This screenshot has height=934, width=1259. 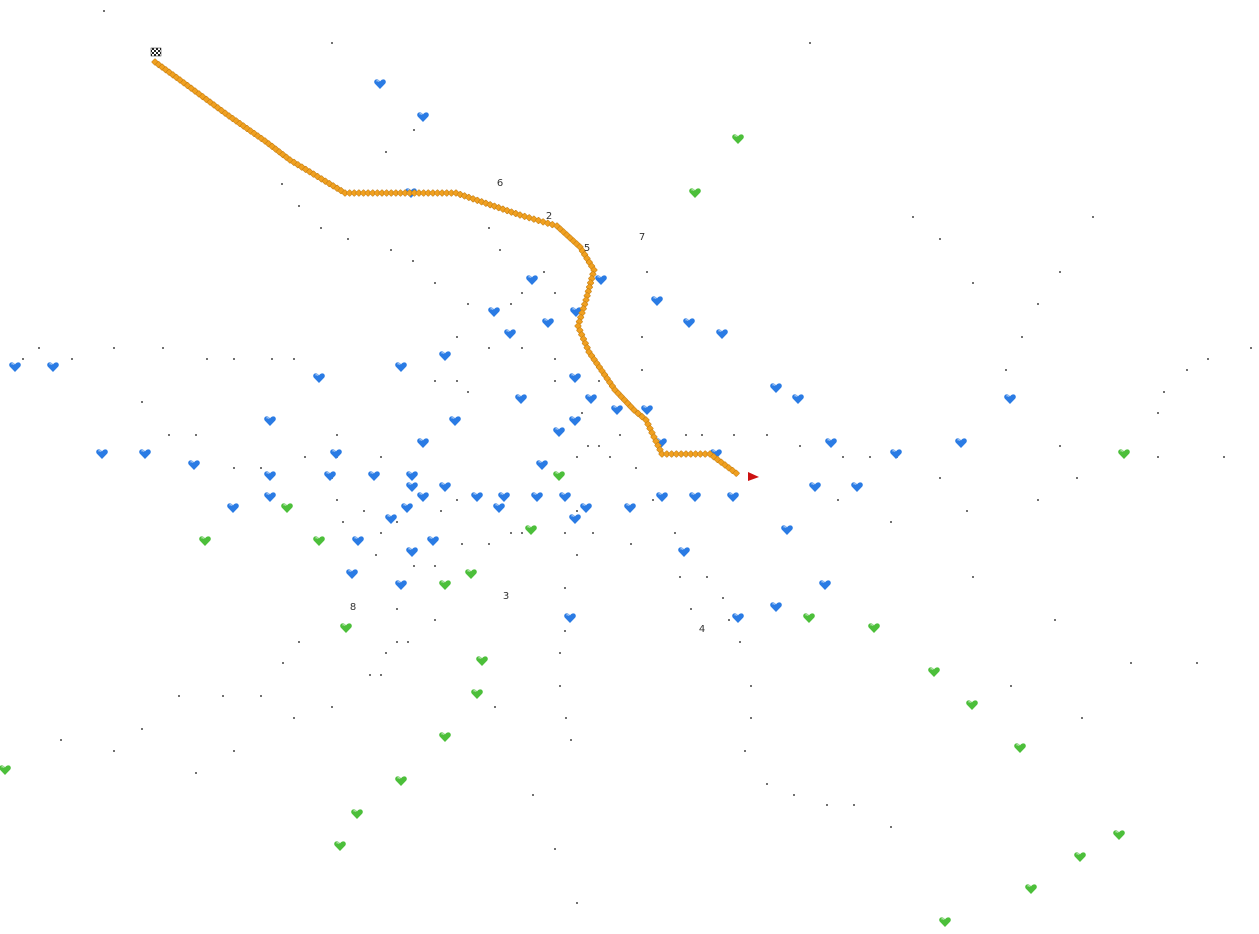 I want to click on red-flag-icon, so click(x=753, y=476).